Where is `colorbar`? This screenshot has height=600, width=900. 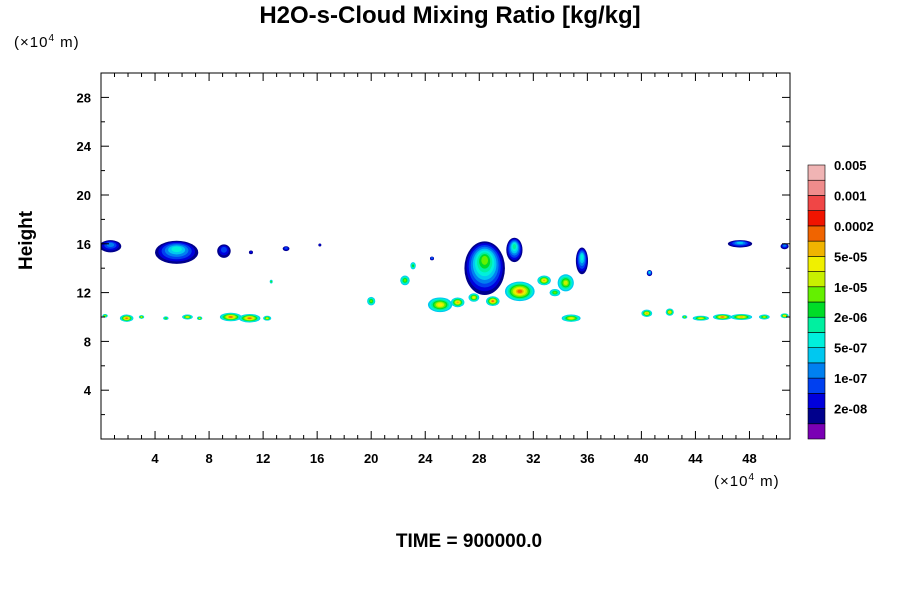
colorbar is located at coordinates (816, 302).